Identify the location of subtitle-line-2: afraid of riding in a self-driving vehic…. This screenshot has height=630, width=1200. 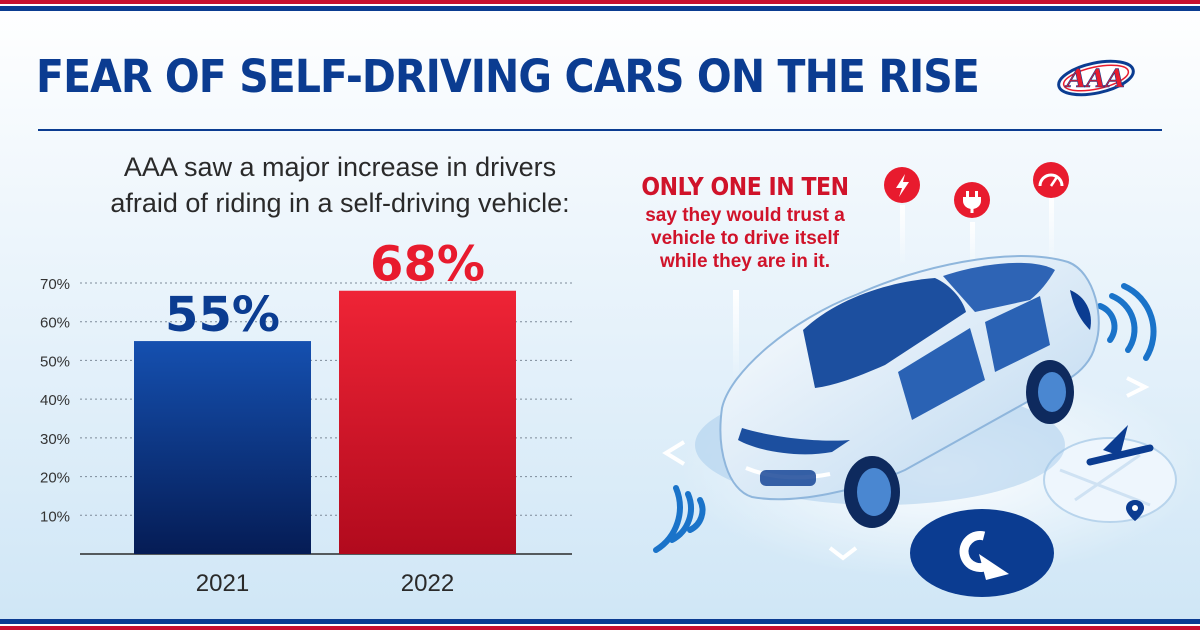
(340, 203).